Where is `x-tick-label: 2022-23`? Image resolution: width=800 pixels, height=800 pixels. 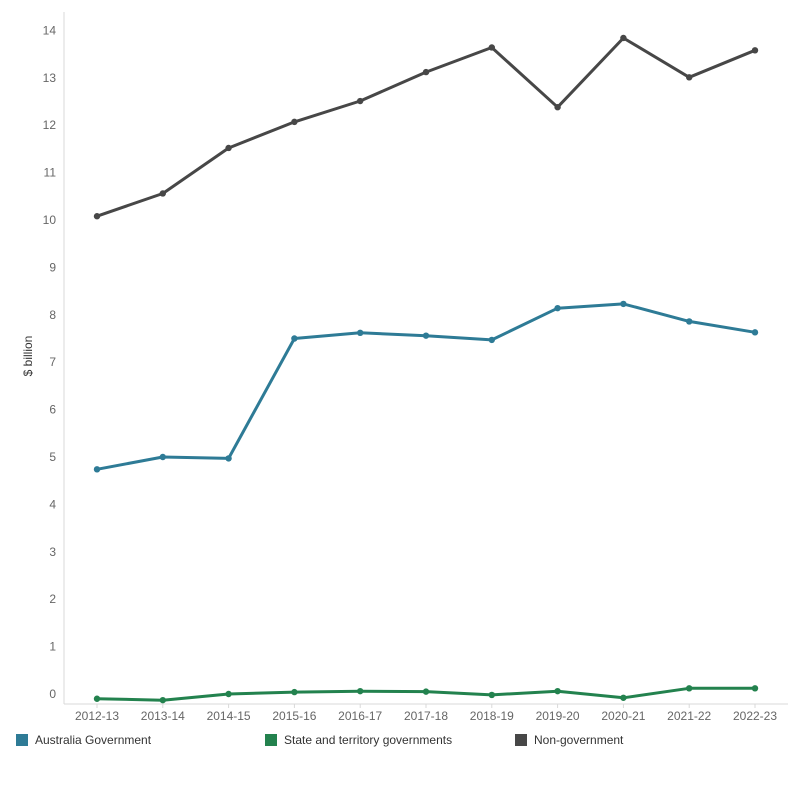
x-tick-label: 2022-23 is located at coordinates (755, 716).